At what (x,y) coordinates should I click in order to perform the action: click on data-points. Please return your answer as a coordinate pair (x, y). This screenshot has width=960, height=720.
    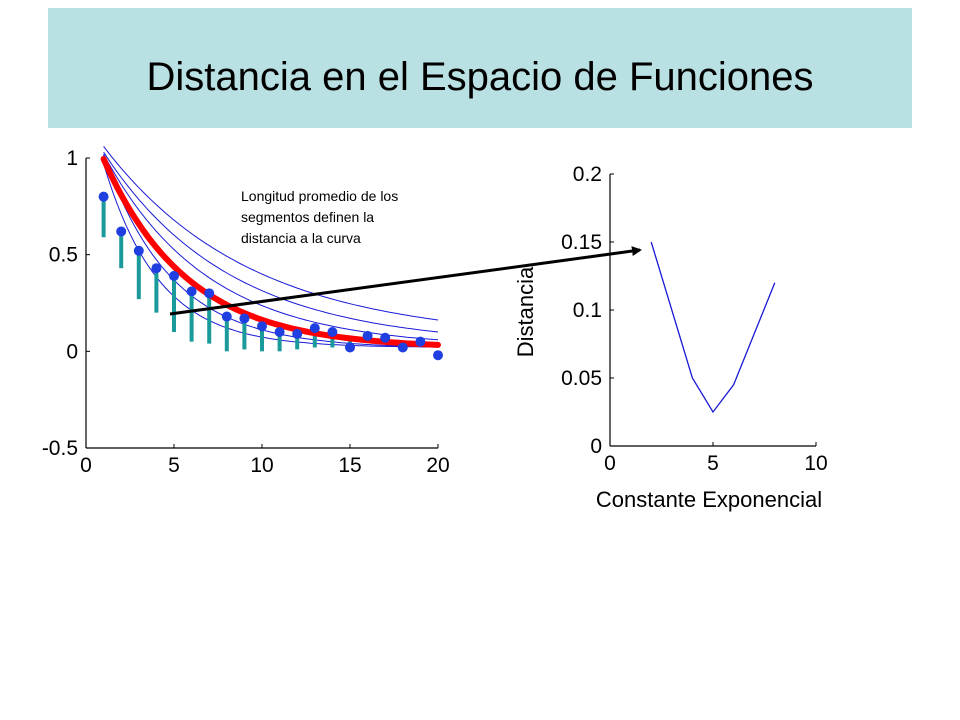
    Looking at the image, I should click on (270, 276).